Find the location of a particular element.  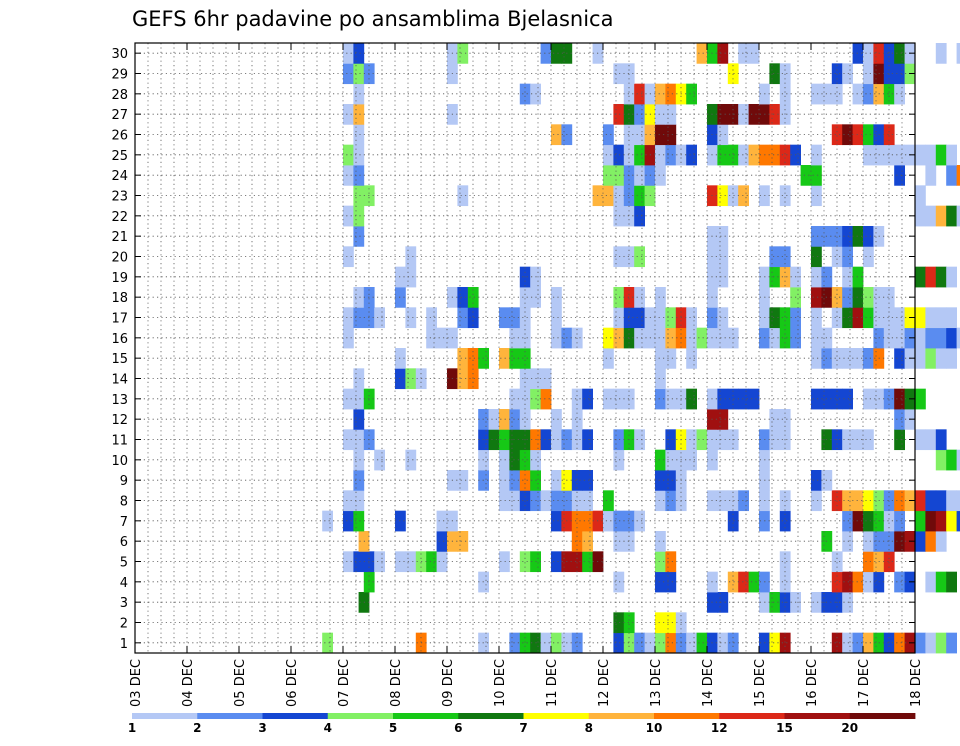

y-tick-label: 11 is located at coordinates (119, 441).